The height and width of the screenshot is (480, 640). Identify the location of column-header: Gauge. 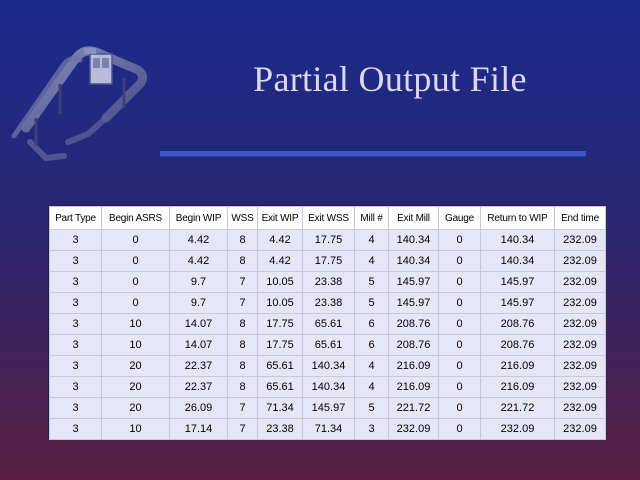
(459, 218).